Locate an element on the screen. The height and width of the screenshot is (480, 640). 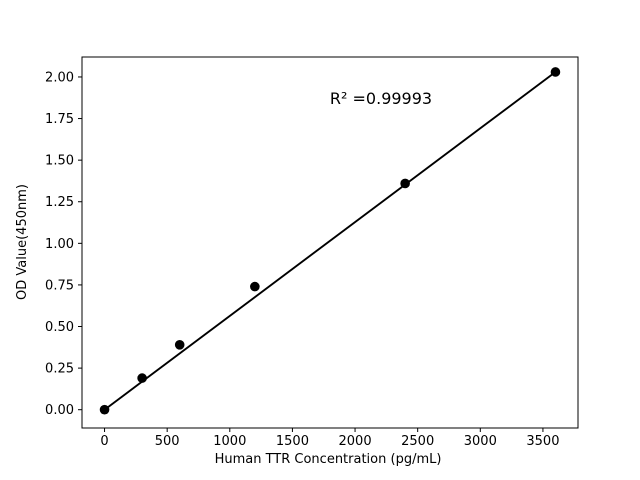
x-tick-label: 500 is located at coordinates (167, 441).